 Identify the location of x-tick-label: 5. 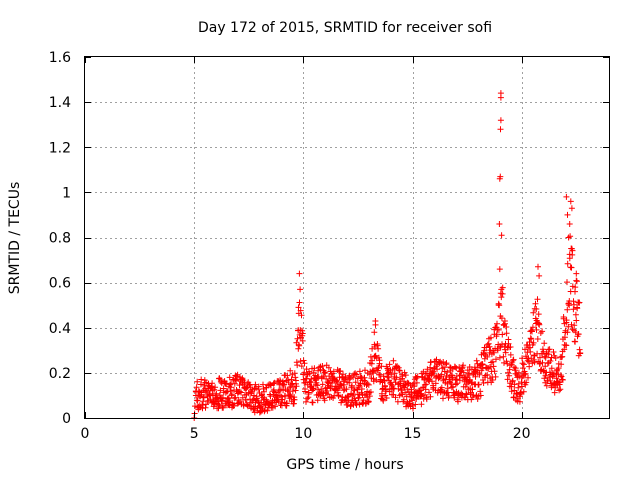
(194, 434).